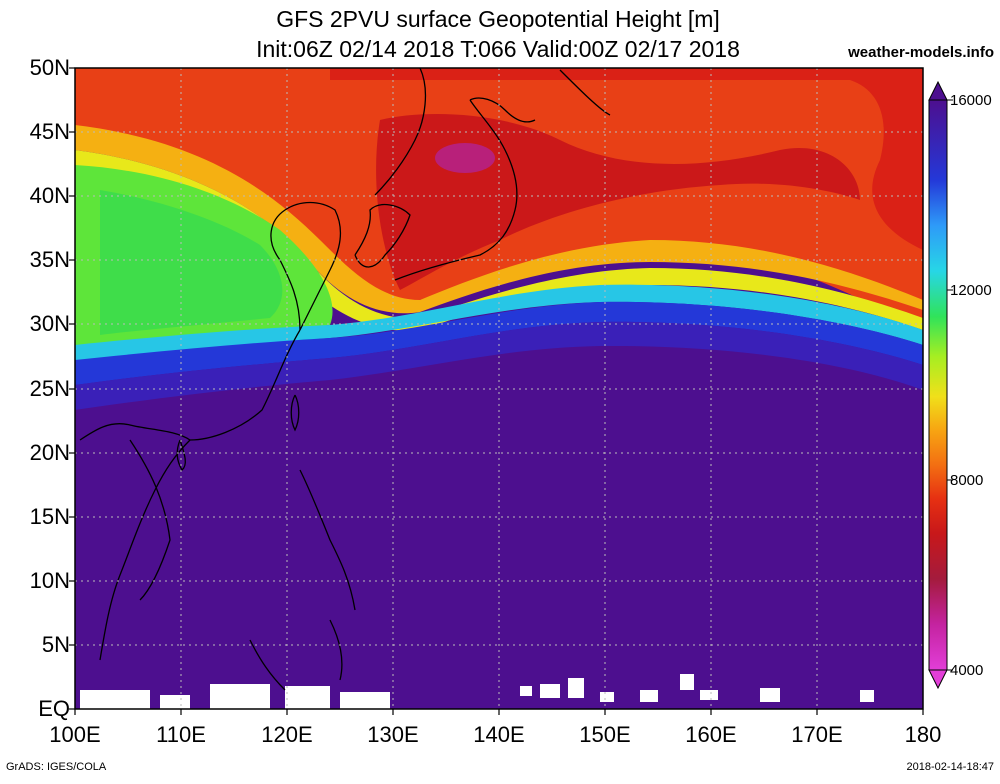 Image resolution: width=1000 pixels, height=784 pixels. Describe the element at coordinates (817, 734) in the screenshot. I see `lon-label-170e: 170E` at that location.